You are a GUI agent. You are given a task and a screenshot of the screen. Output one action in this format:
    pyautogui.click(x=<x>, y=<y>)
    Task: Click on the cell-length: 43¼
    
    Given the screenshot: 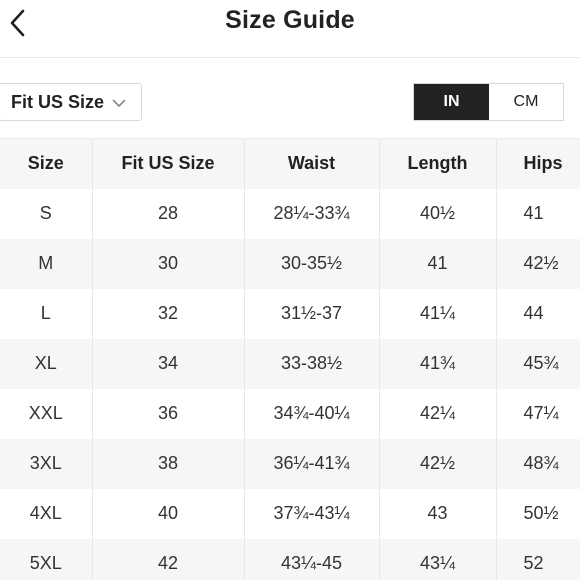 What is the action you would take?
    pyautogui.click(x=438, y=559)
    